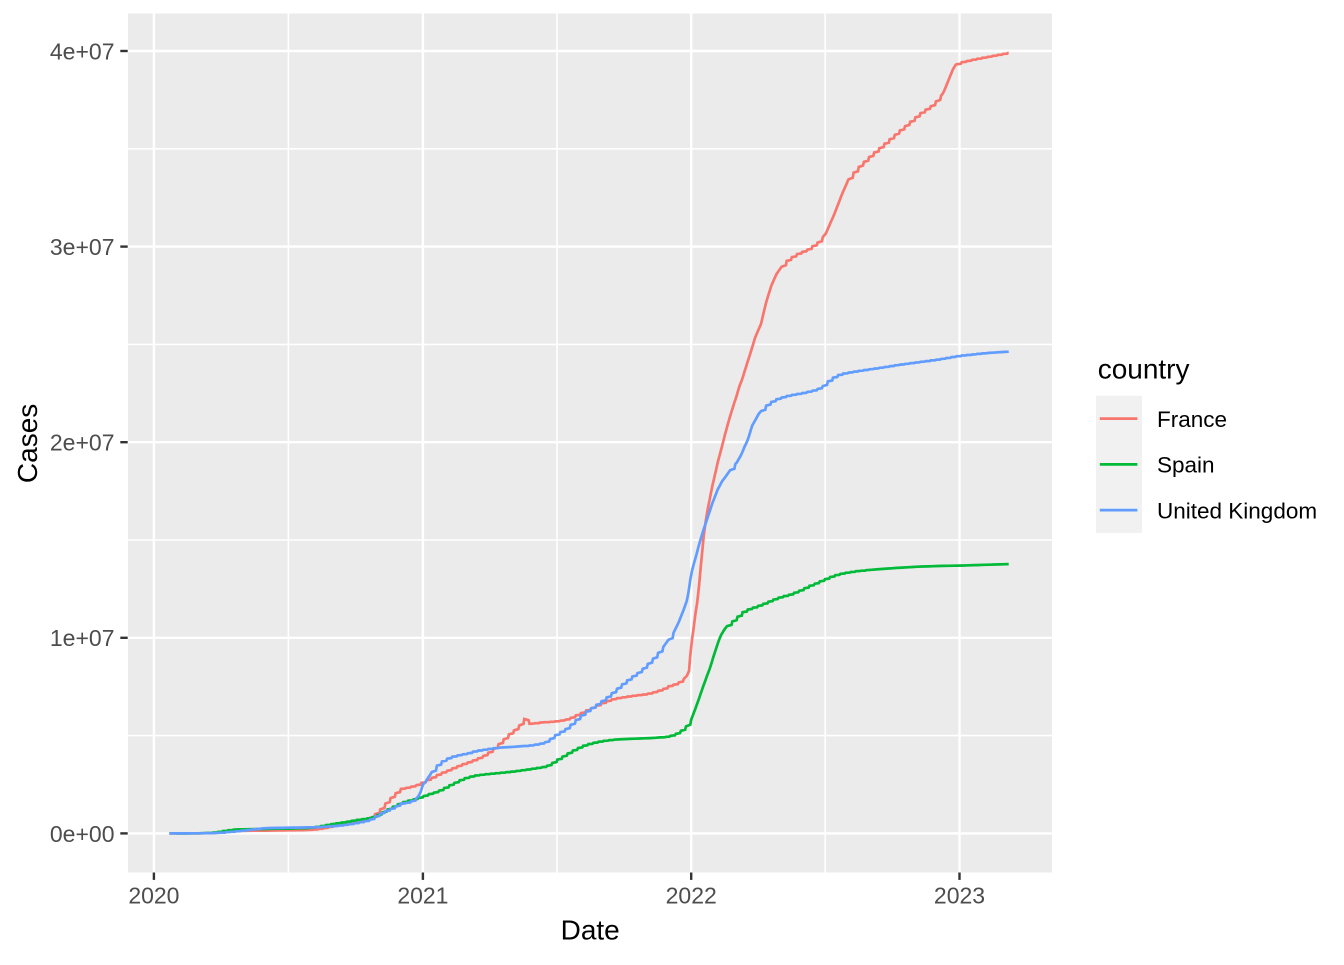  Describe the element at coordinates (1192, 419) in the screenshot. I see `svg-text: France` at that location.